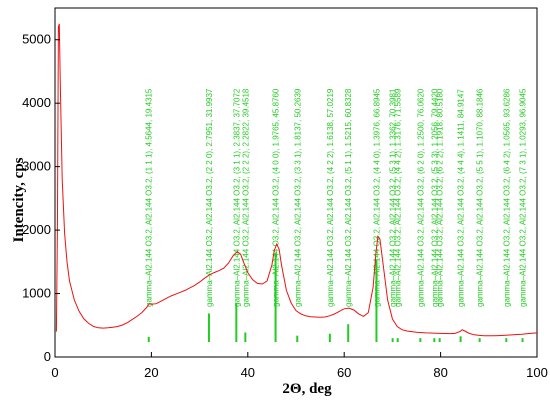 The width and height of the screenshot is (550, 403). Describe the element at coordinates (36, 293) in the screenshot. I see `y-tick-label: 1000` at that location.